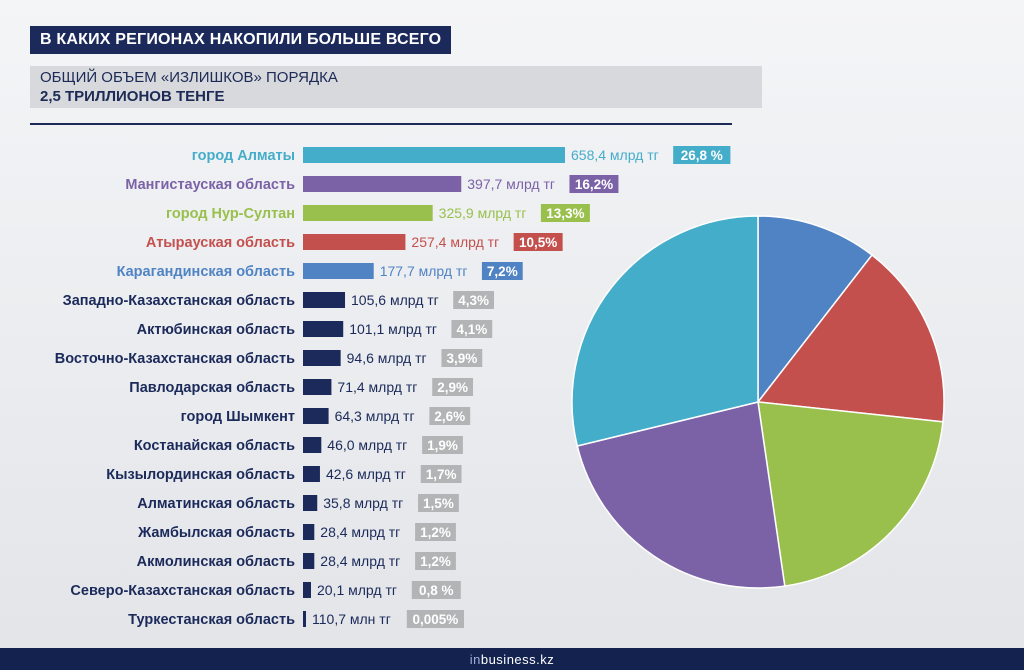  Describe the element at coordinates (216, 533) in the screenshot. I see `category-label: Жамбылская область` at that location.